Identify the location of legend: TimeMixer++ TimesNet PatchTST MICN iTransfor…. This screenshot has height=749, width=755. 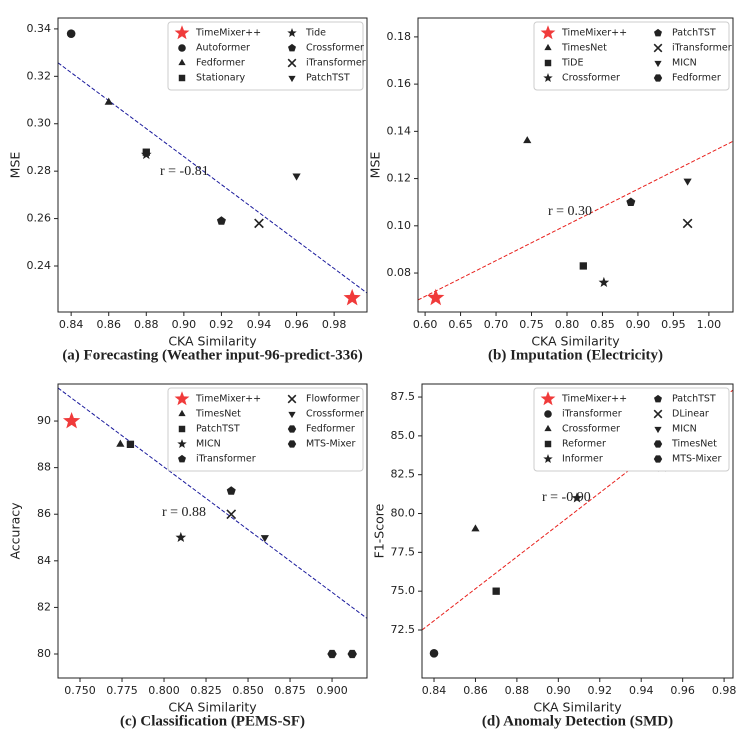
(265, 429).